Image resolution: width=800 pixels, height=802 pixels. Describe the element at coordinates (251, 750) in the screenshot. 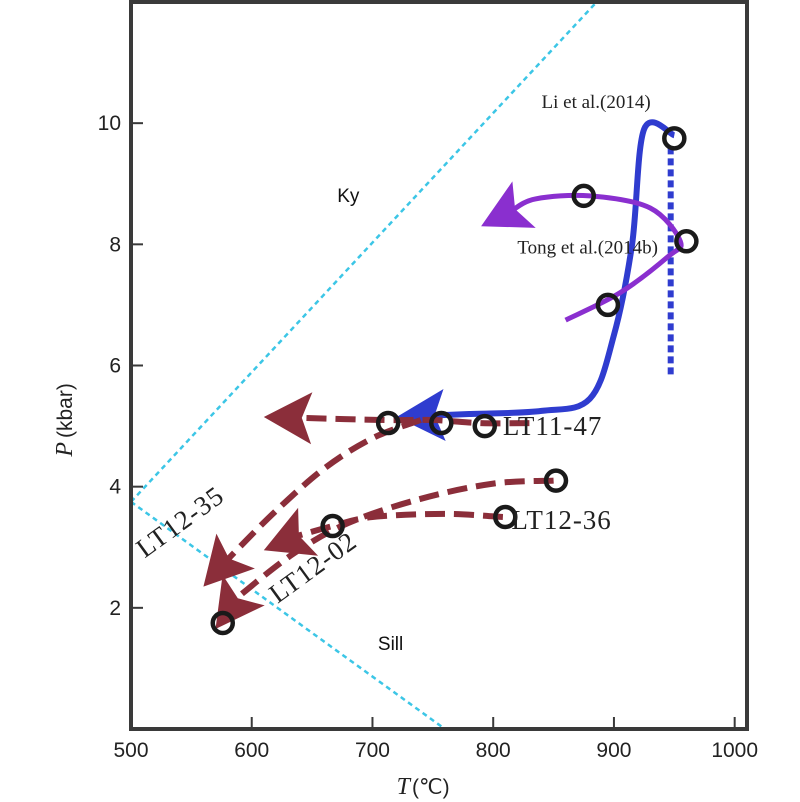

I see `x-tick-label-600: 600` at that location.